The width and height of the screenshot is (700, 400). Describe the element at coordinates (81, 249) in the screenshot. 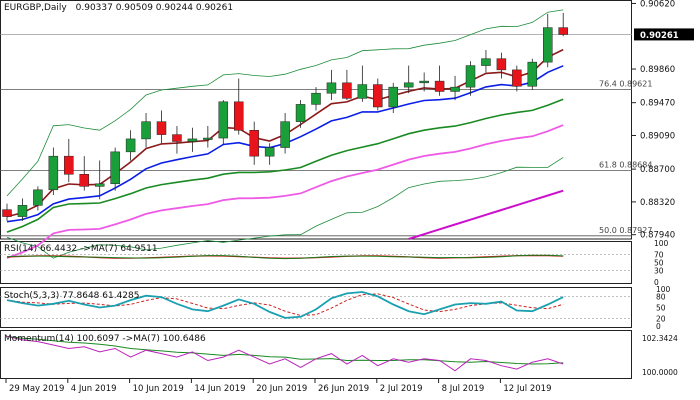

I see `rsi-title: RSI(14) 66.4432 ->MA(7) 64.9511` at that location.